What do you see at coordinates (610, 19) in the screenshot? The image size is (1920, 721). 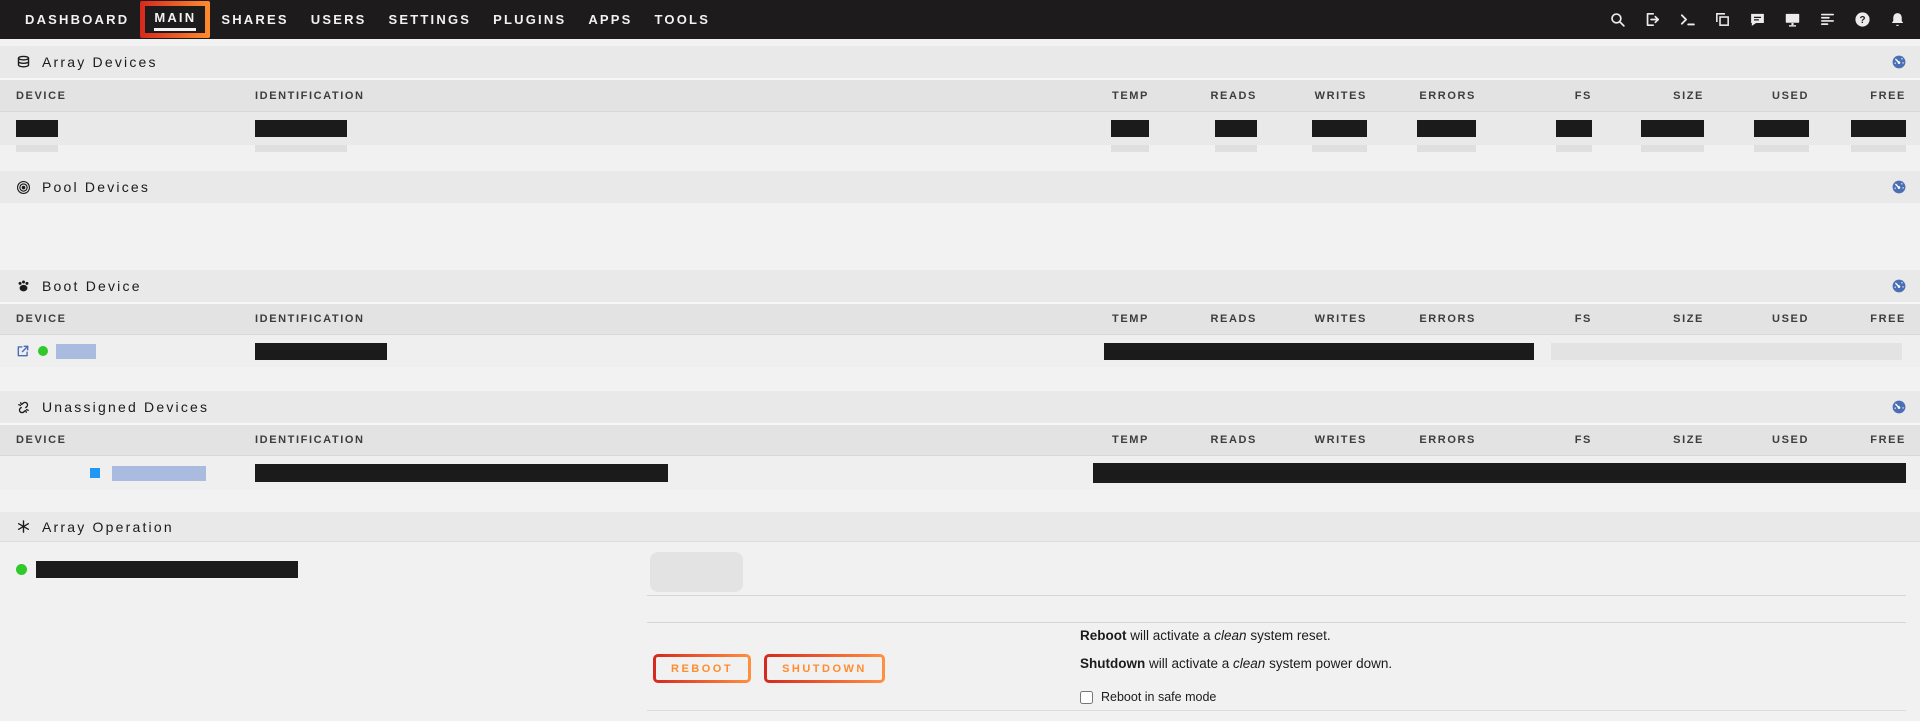 I see `nav-item-apps: APPS` at bounding box center [610, 19].